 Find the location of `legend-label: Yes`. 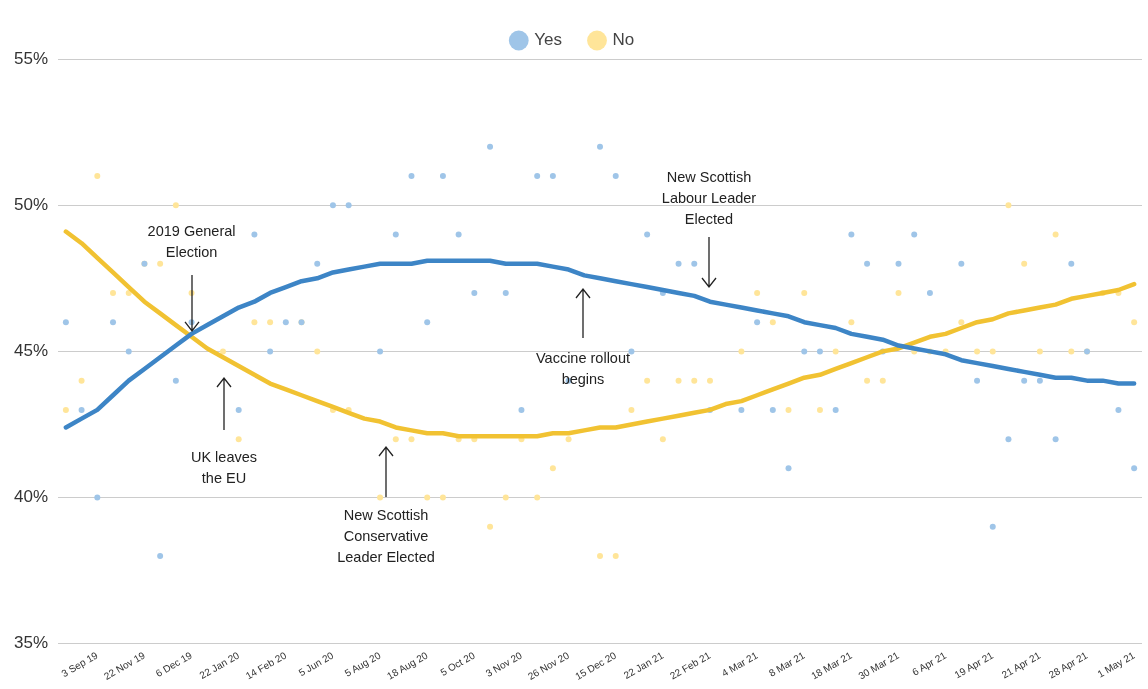

legend-label: Yes is located at coordinates (548, 40).